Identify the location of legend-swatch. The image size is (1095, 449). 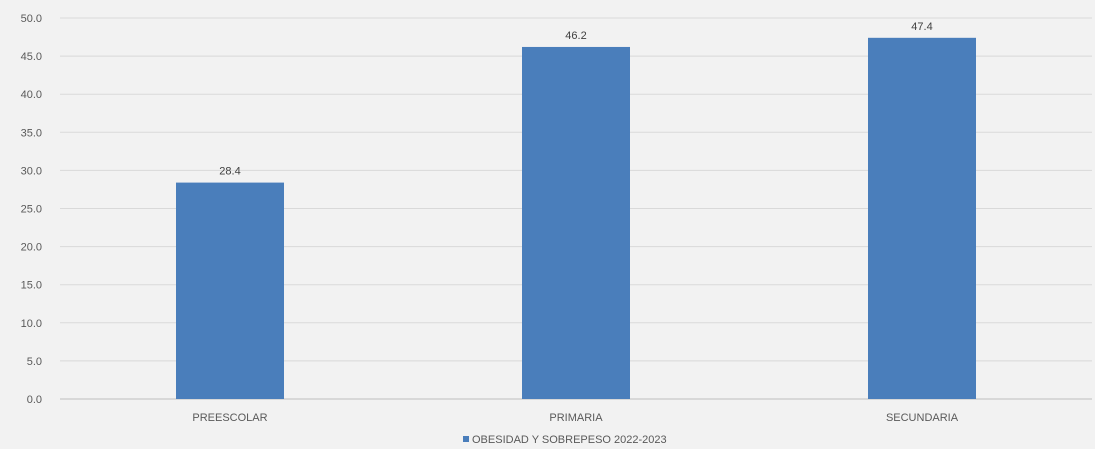
(466, 439).